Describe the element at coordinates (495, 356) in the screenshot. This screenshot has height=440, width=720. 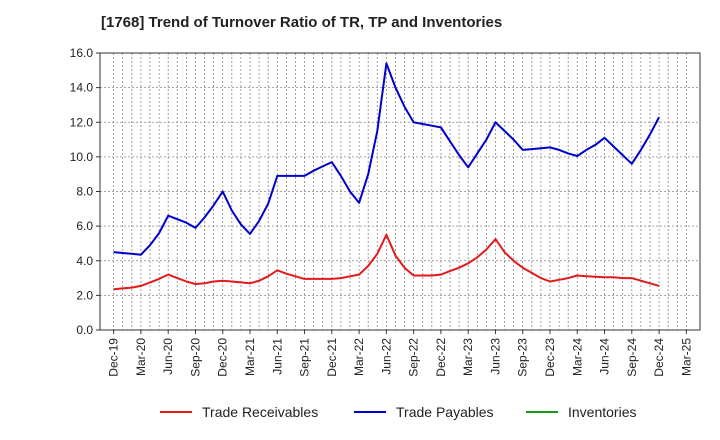
I see `x-tick-label: Jun-23` at that location.